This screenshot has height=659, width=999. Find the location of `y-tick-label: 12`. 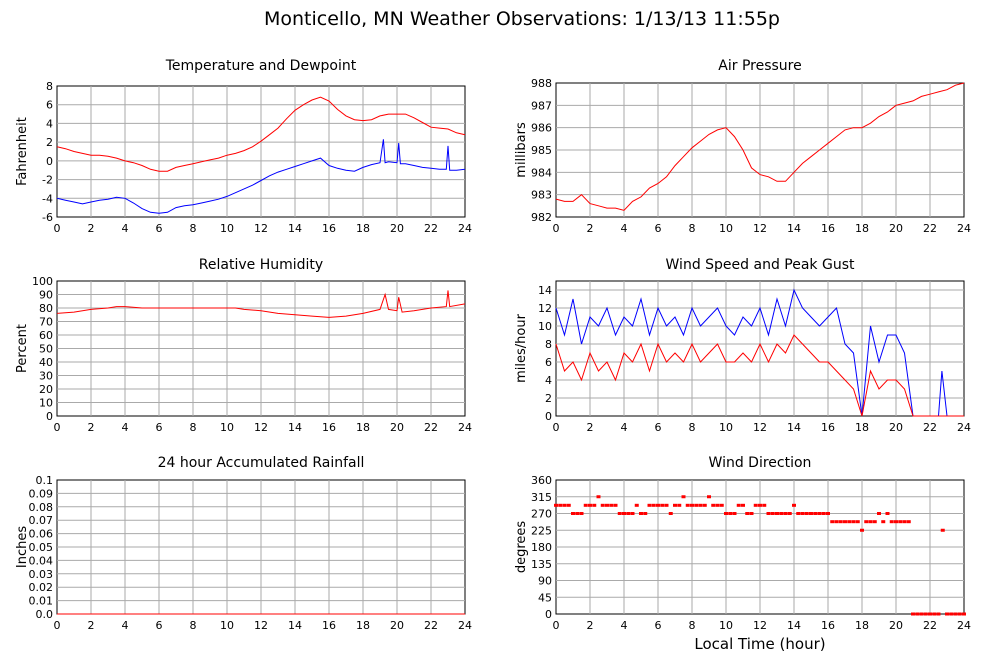

y-tick-label: 12 is located at coordinates (545, 308).